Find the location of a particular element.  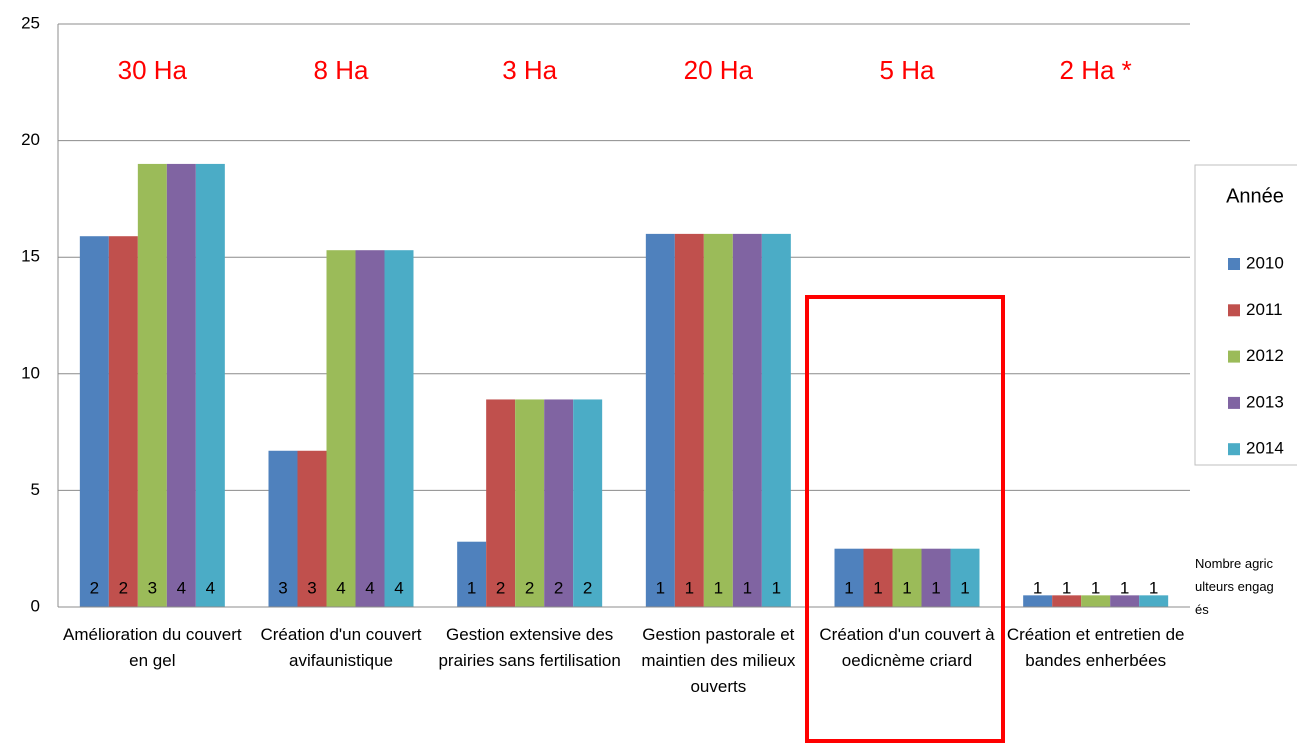

annotation: 8 Ha is located at coordinates (341, 70).